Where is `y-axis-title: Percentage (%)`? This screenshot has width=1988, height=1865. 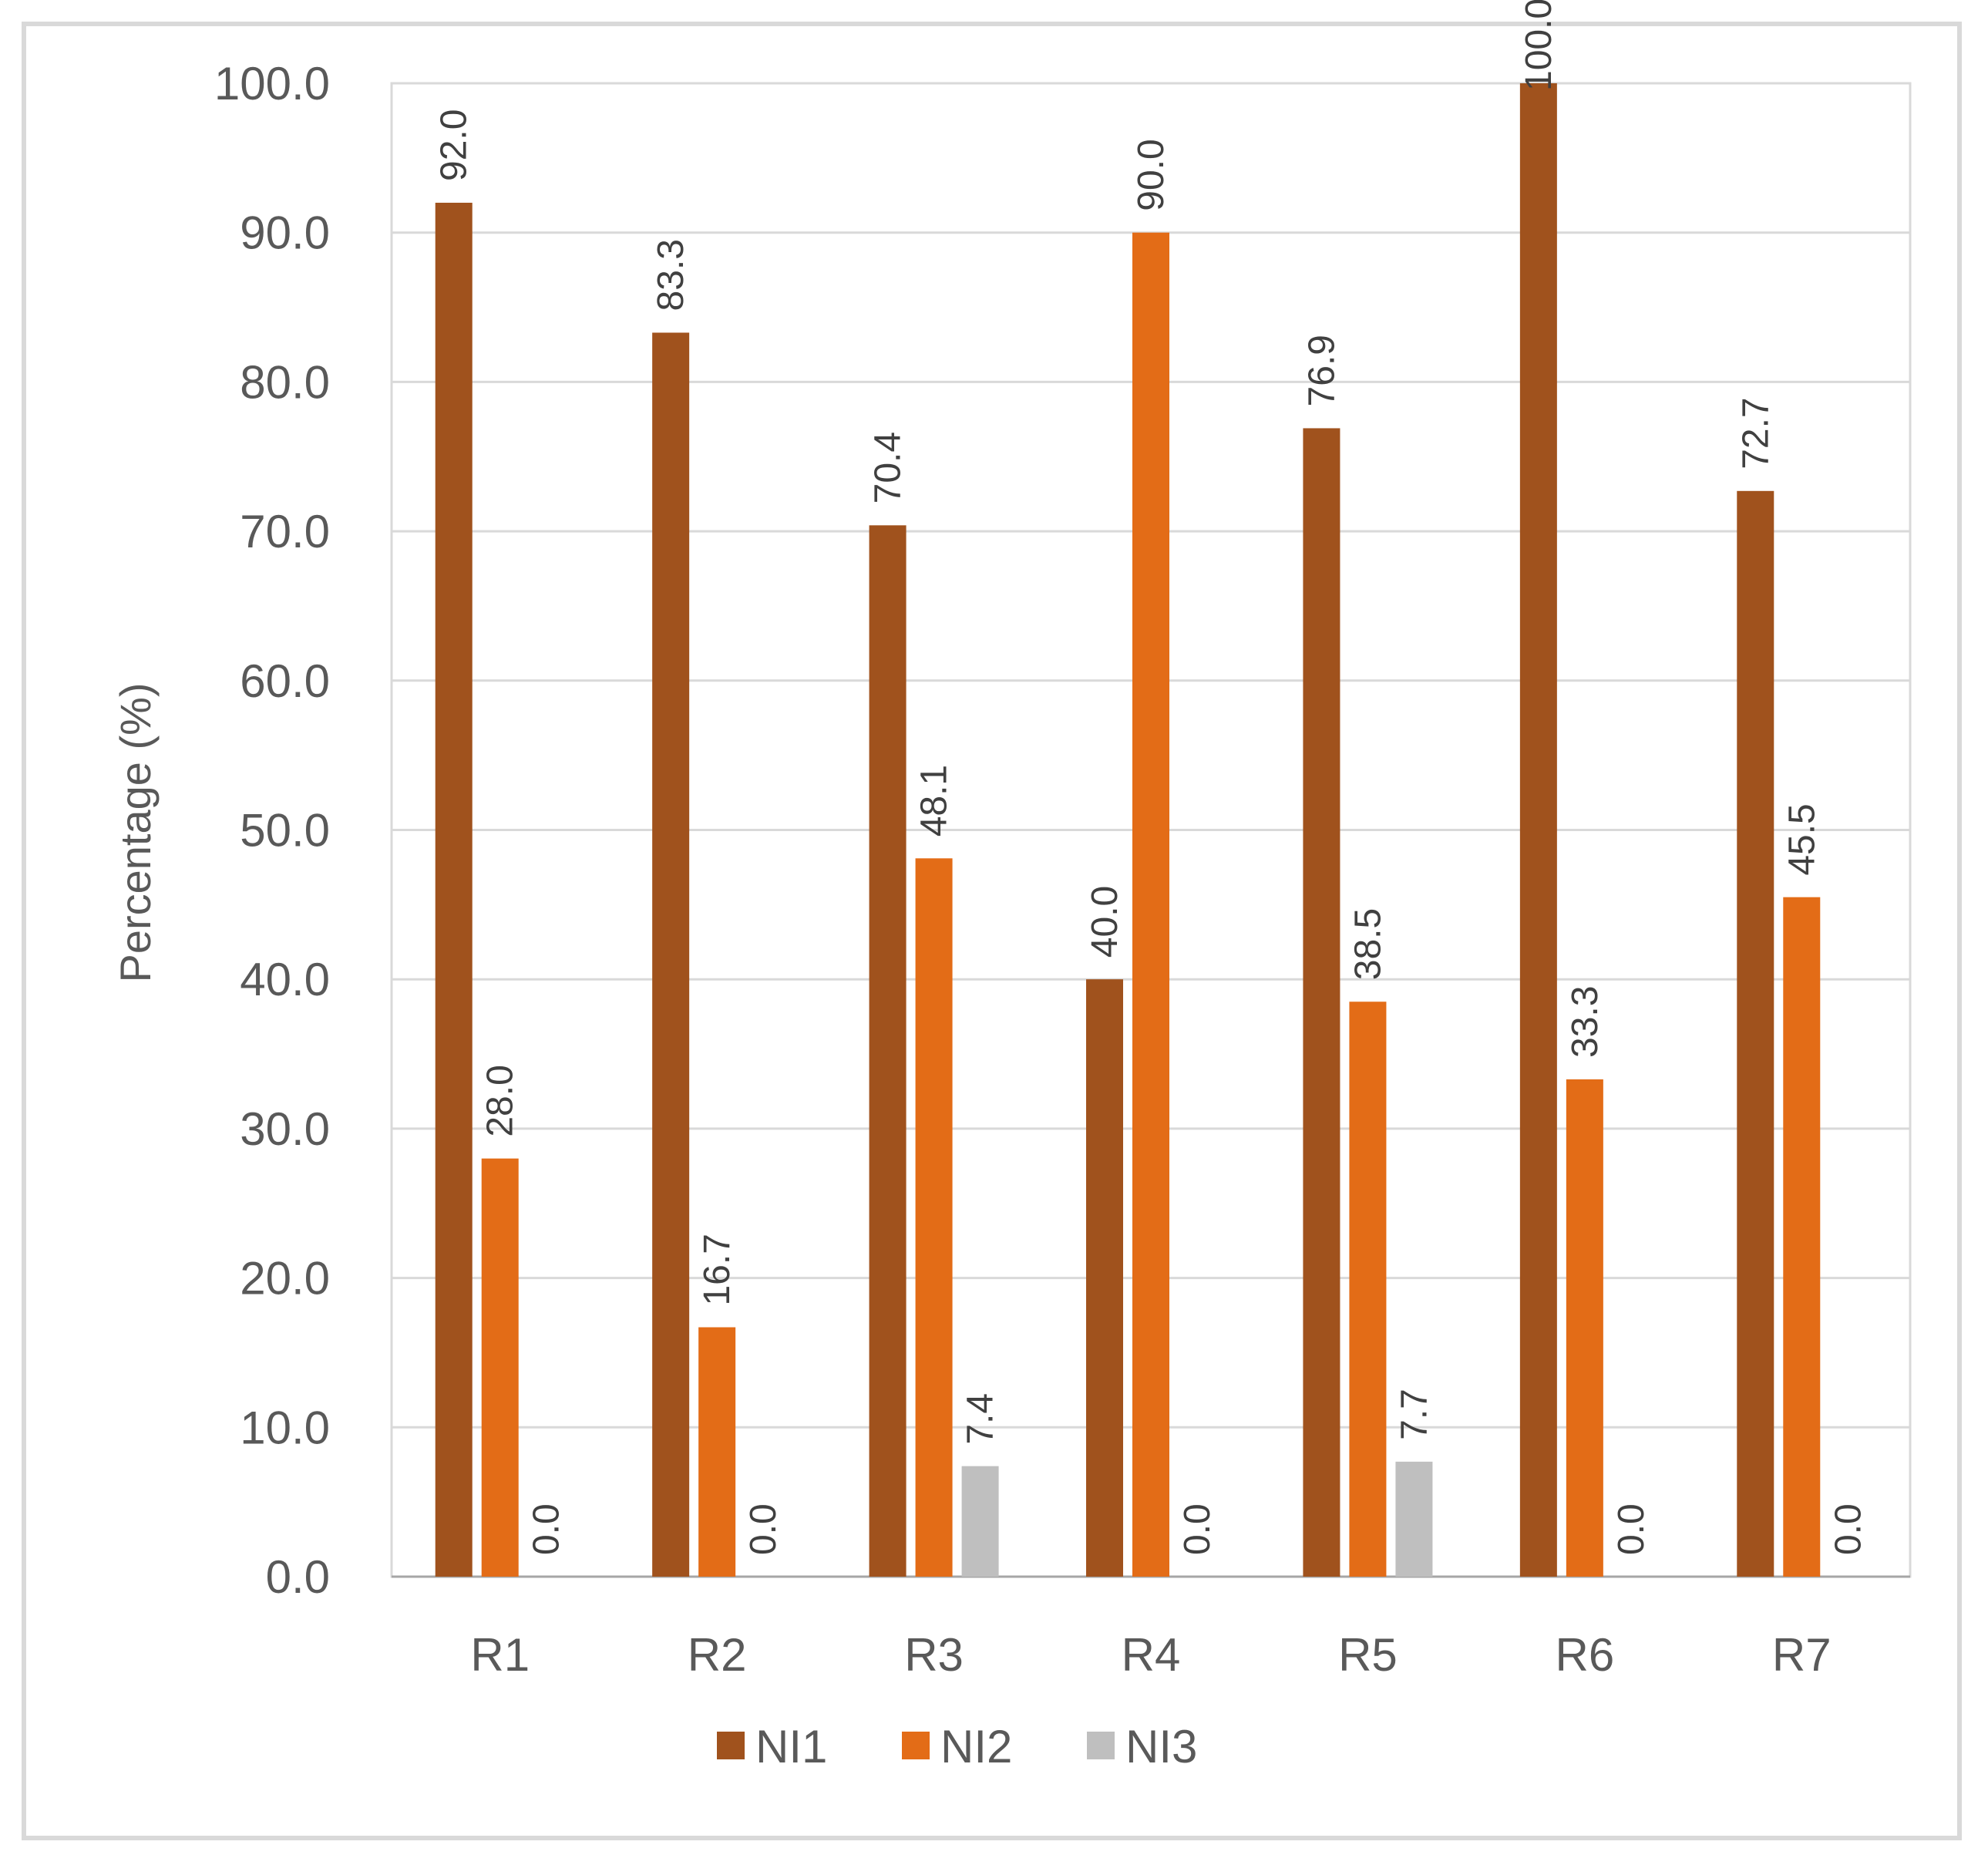 y-axis-title: Percentage (%) is located at coordinates (135, 832).